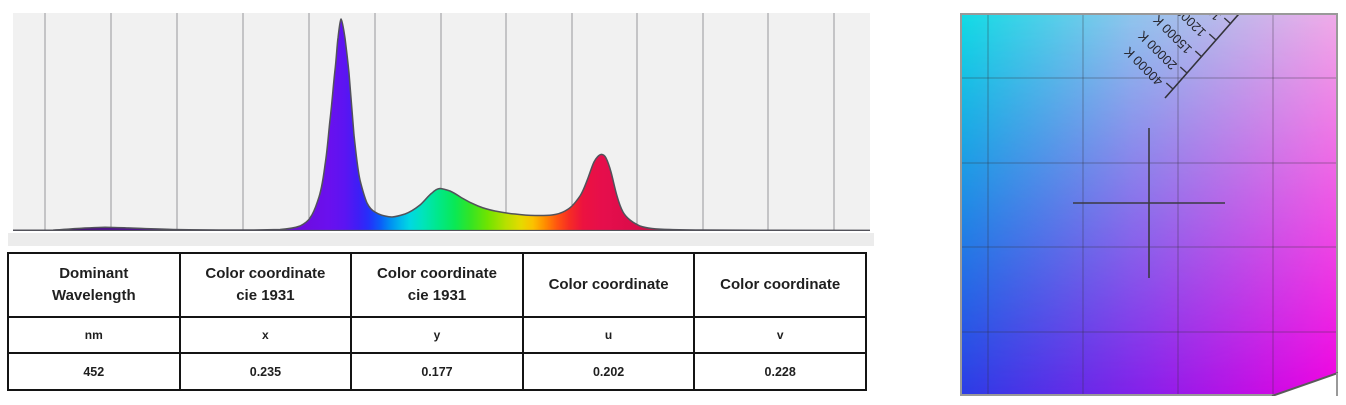 The height and width of the screenshot is (405, 1346). Describe the element at coordinates (1198, 53) in the screenshot. I see `cct-tick-marks` at that location.